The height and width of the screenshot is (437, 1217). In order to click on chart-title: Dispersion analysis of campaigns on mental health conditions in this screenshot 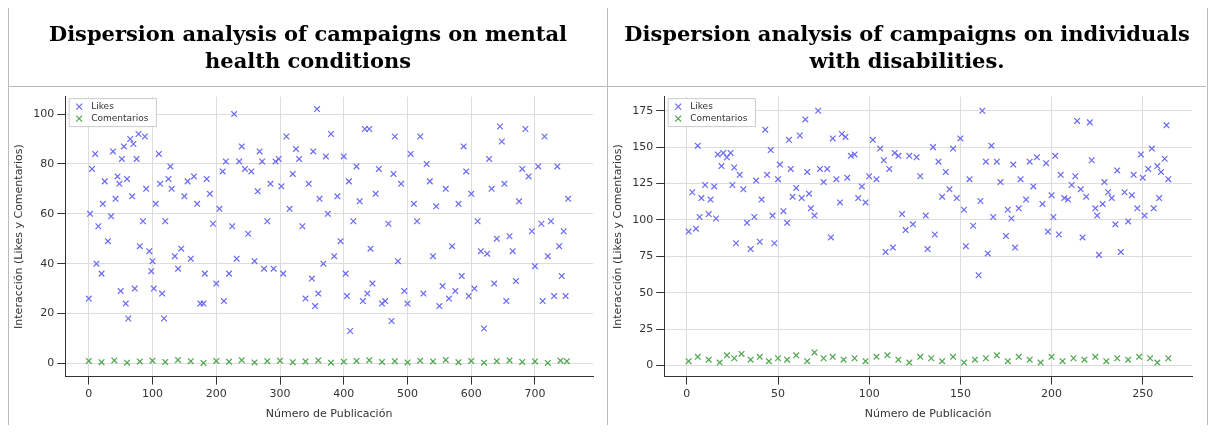, I will do `click(308, 47)`.